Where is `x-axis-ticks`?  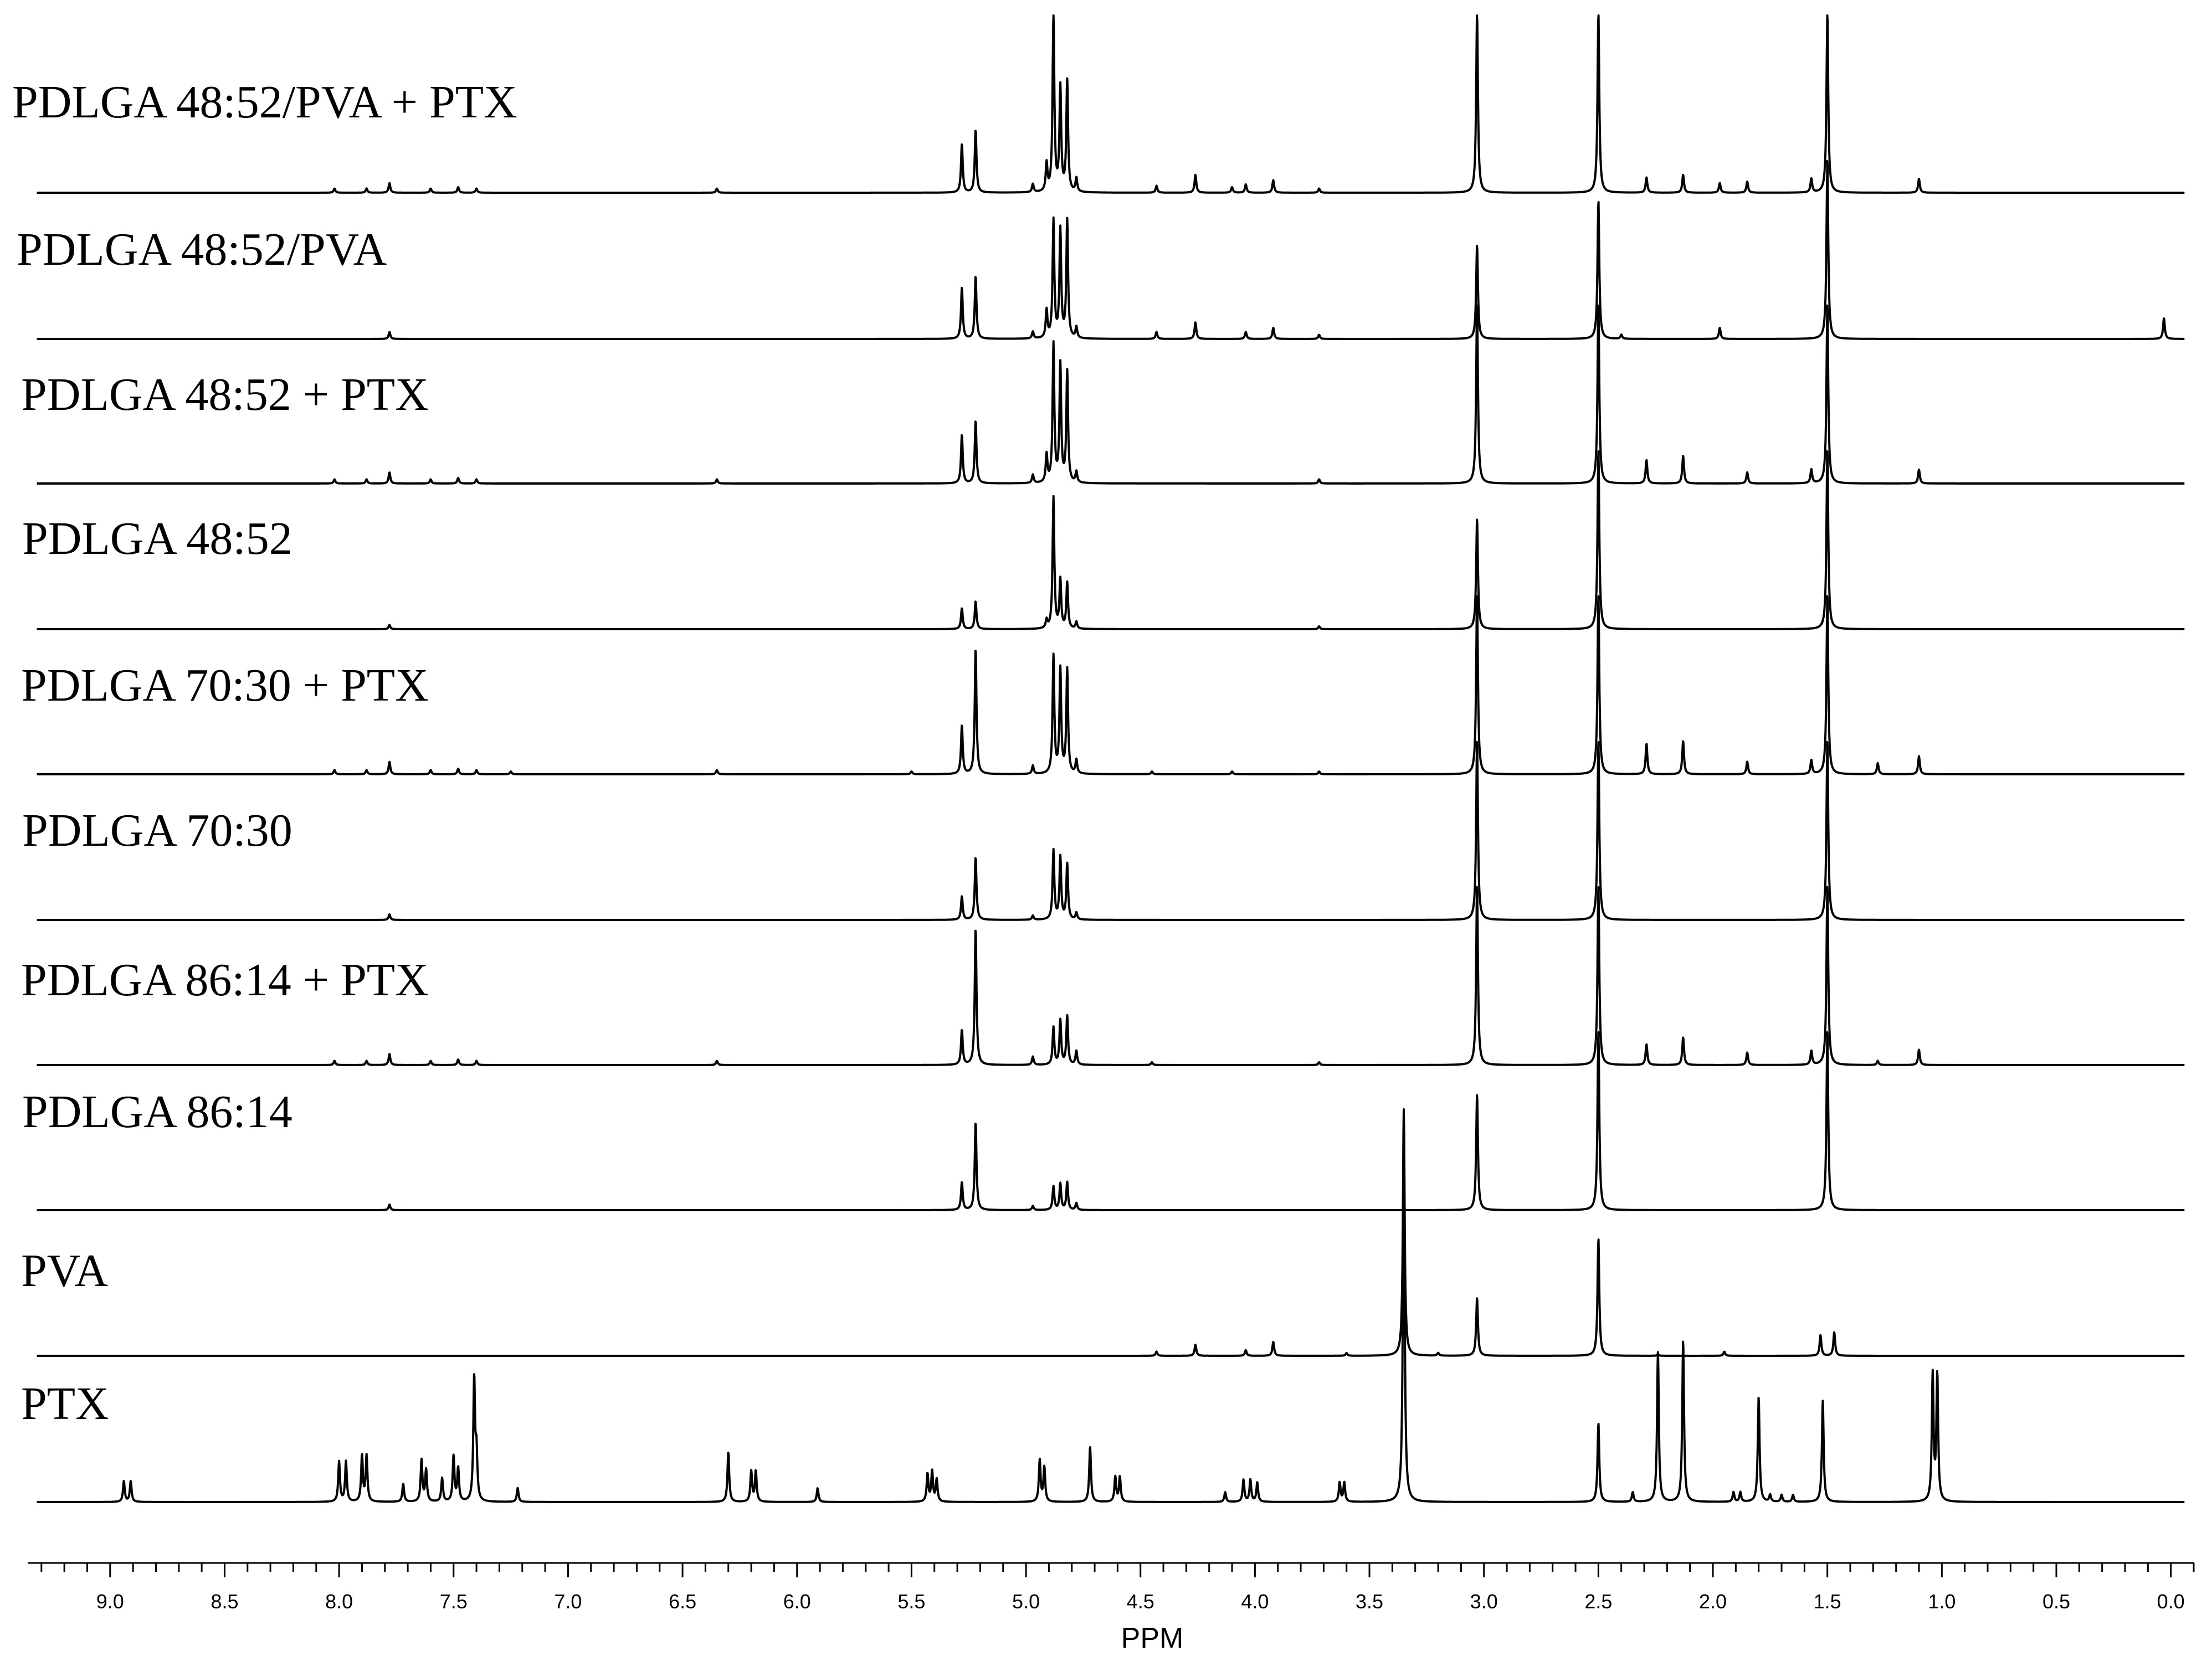 x-axis-ticks is located at coordinates (1117, 1570).